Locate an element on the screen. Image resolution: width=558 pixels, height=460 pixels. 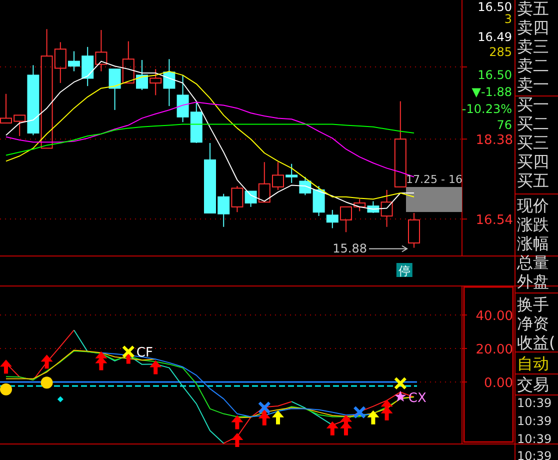
text: 收益( is located at coordinates (536, 342).